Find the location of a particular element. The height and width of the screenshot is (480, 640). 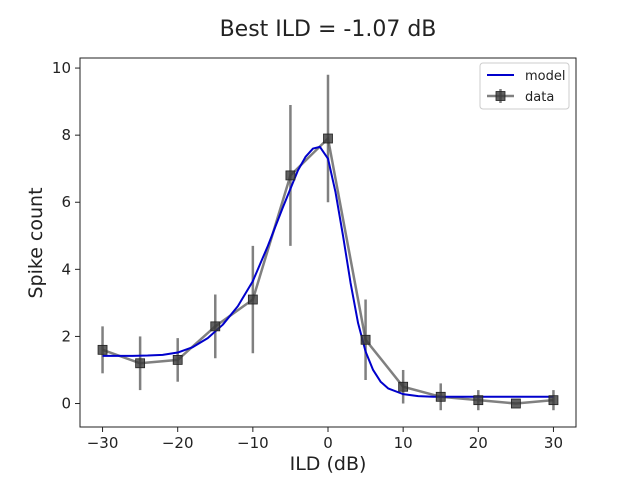

x-tick-label: 20 is located at coordinates (478, 443).